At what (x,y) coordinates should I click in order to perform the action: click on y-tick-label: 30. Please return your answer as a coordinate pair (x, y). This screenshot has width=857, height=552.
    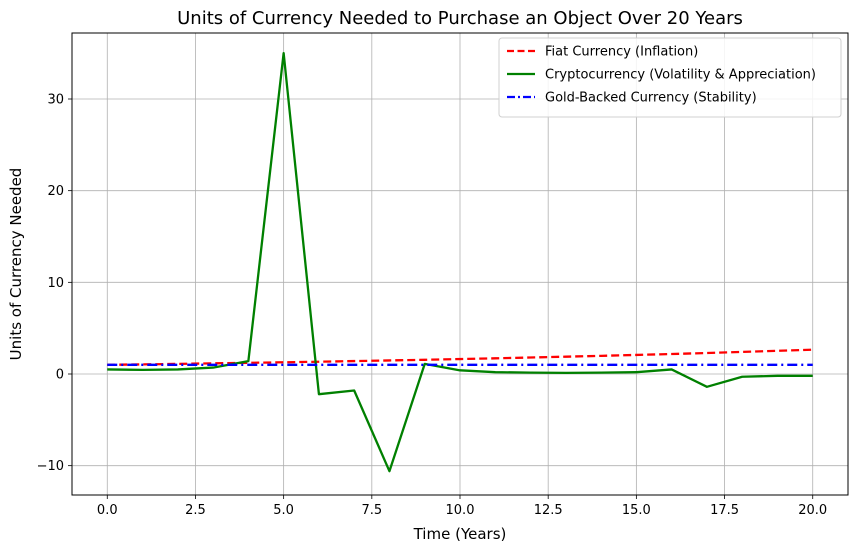
    Looking at the image, I should click on (55, 100).